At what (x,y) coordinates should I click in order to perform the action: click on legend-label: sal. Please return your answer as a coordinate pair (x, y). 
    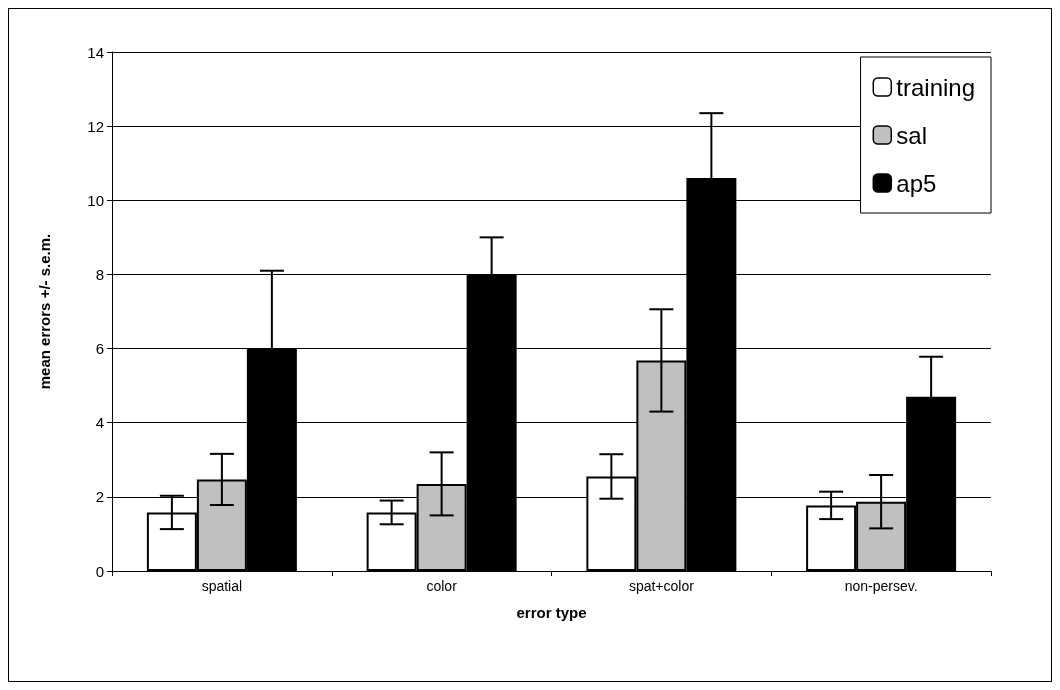
    Looking at the image, I should click on (911, 135).